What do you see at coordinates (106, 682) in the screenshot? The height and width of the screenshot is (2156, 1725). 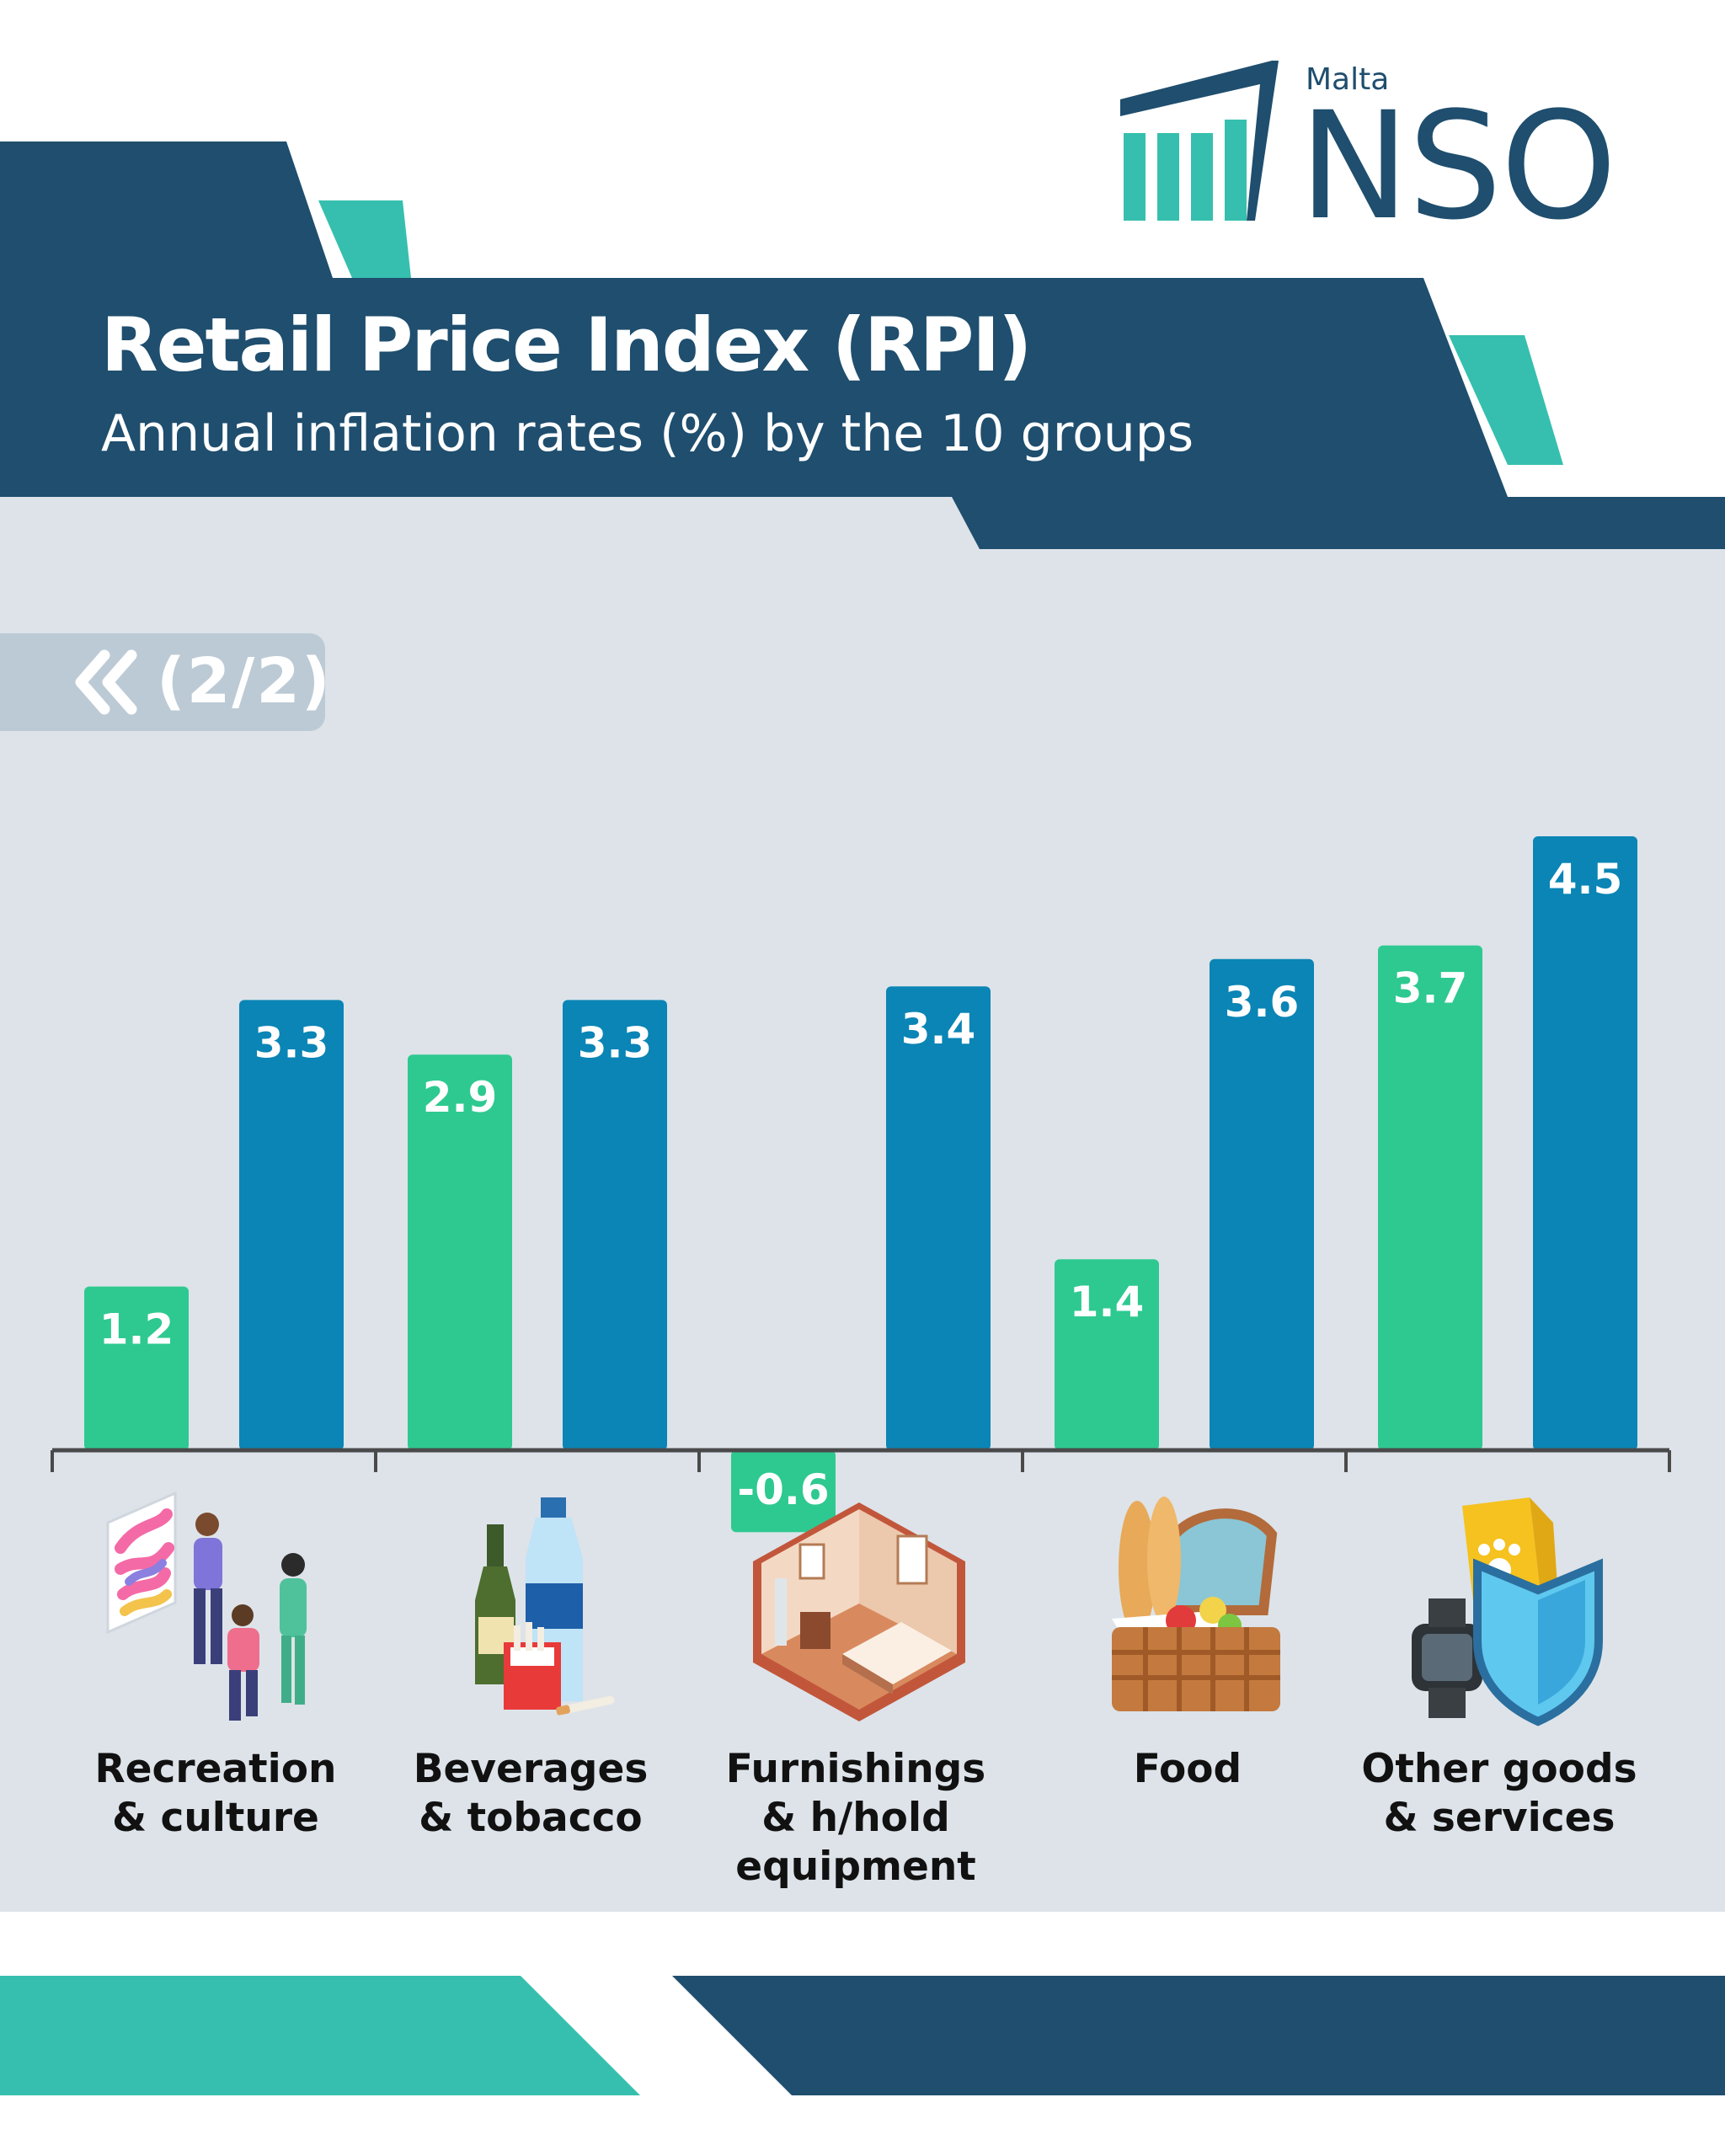 I see `double-chevron-left-icon` at bounding box center [106, 682].